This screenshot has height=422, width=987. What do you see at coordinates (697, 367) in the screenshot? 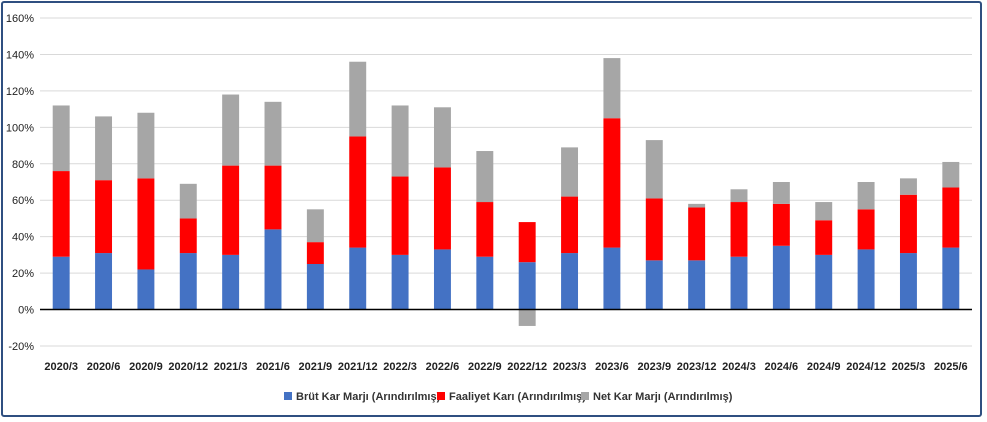
I see `x-tick-label: 2023/12` at bounding box center [697, 367].